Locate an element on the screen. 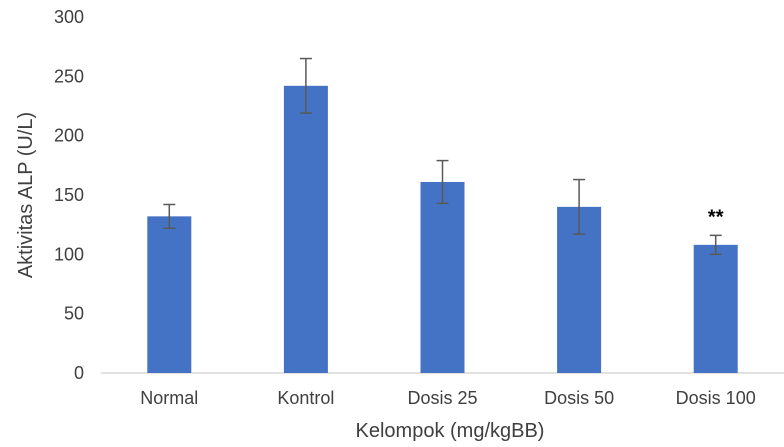  y-tick-label: 50 is located at coordinates (74, 314).